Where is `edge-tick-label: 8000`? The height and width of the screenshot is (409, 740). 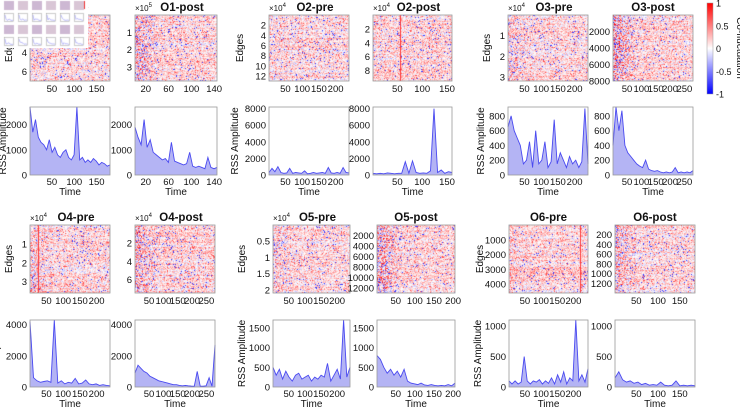 edge-tick-label: 8000 is located at coordinates (363, 267).